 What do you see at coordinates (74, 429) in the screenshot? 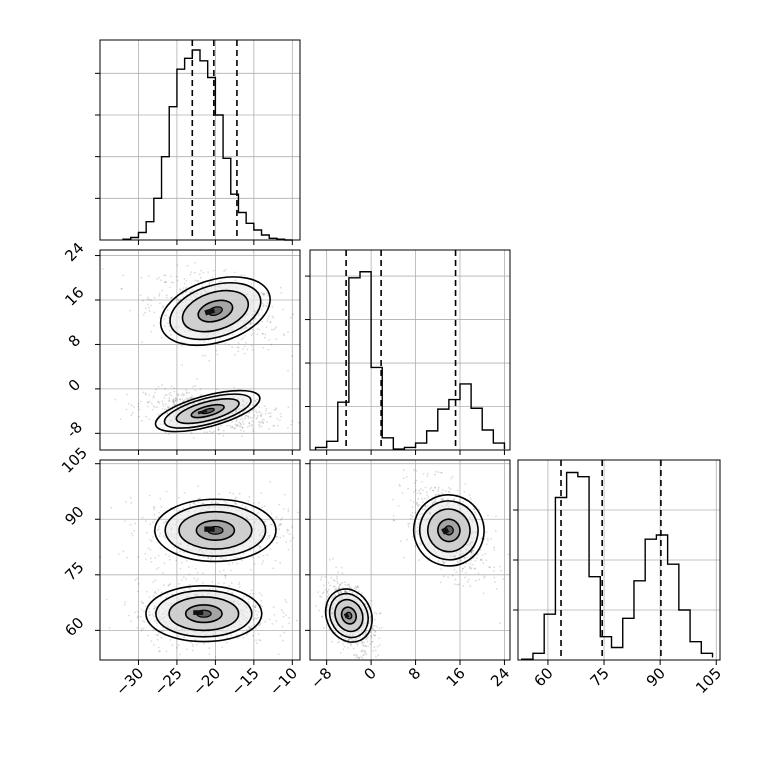
I see `x1-vs-x2-ytick-label-0: -8` at bounding box center [74, 429].